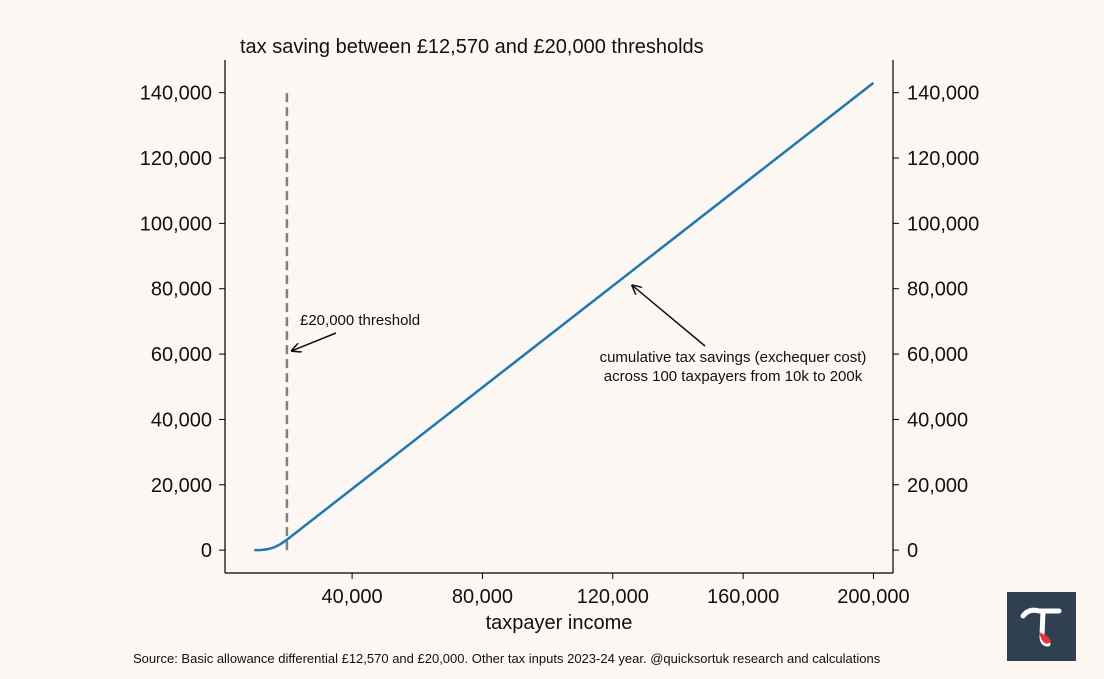 Image resolution: width=1104 pixels, height=679 pixels. I want to click on x-tick-label: 200,000, so click(873, 597).